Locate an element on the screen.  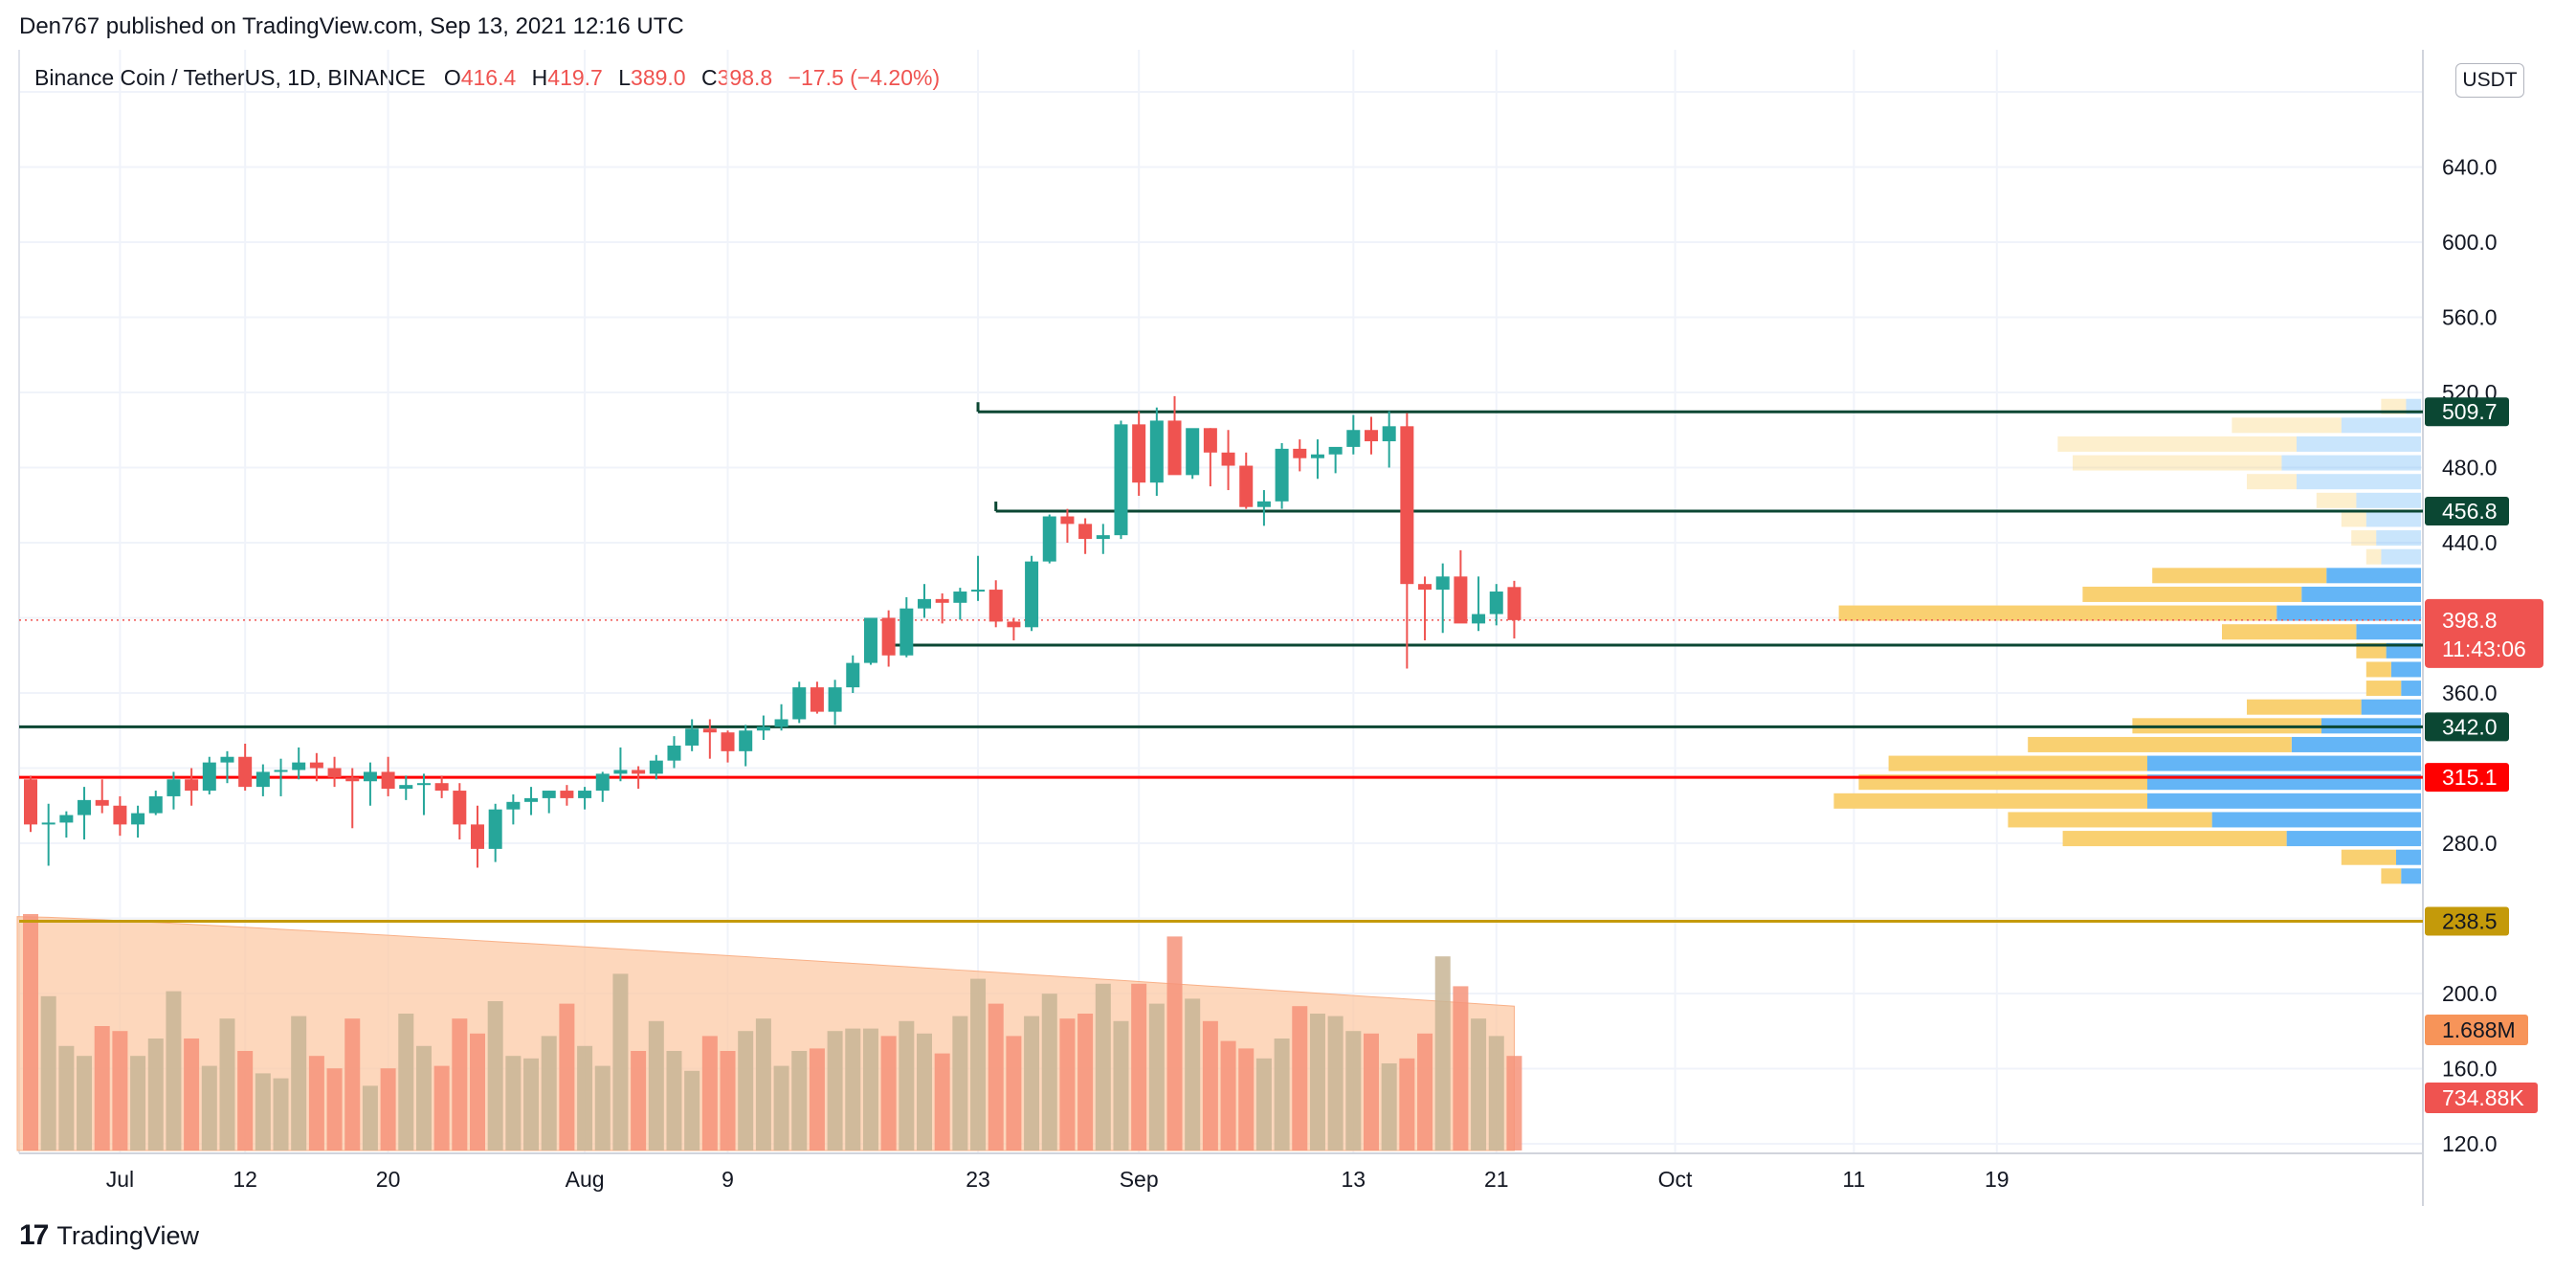
price-tick-label: 640.0 is located at coordinates (2470, 167).